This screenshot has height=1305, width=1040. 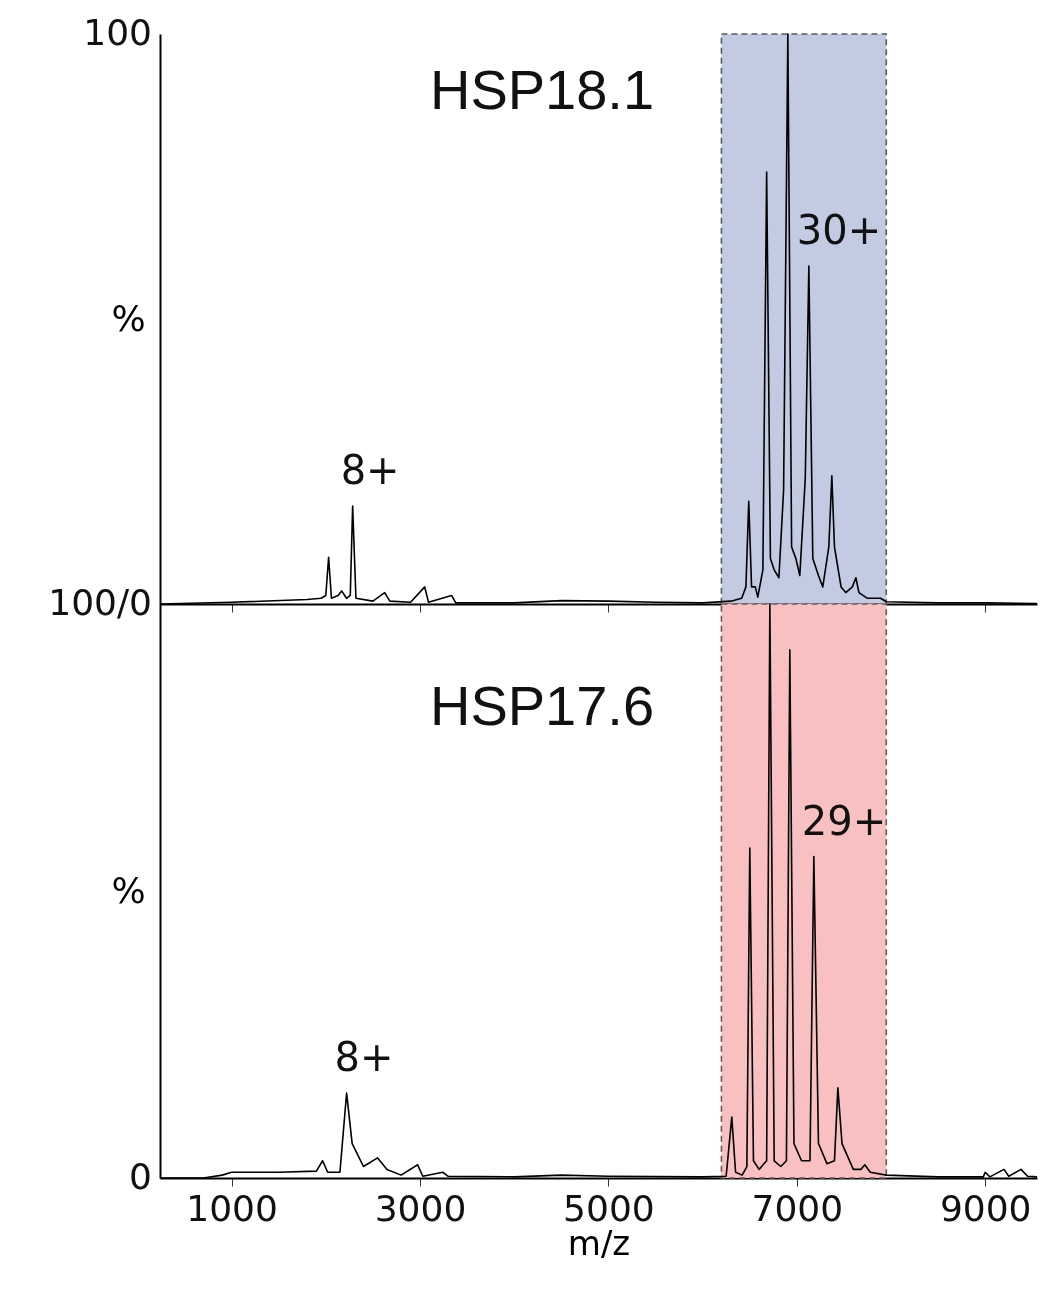 What do you see at coordinates (542, 89) in the screenshot?
I see `chart-title: HSP18.1` at bounding box center [542, 89].